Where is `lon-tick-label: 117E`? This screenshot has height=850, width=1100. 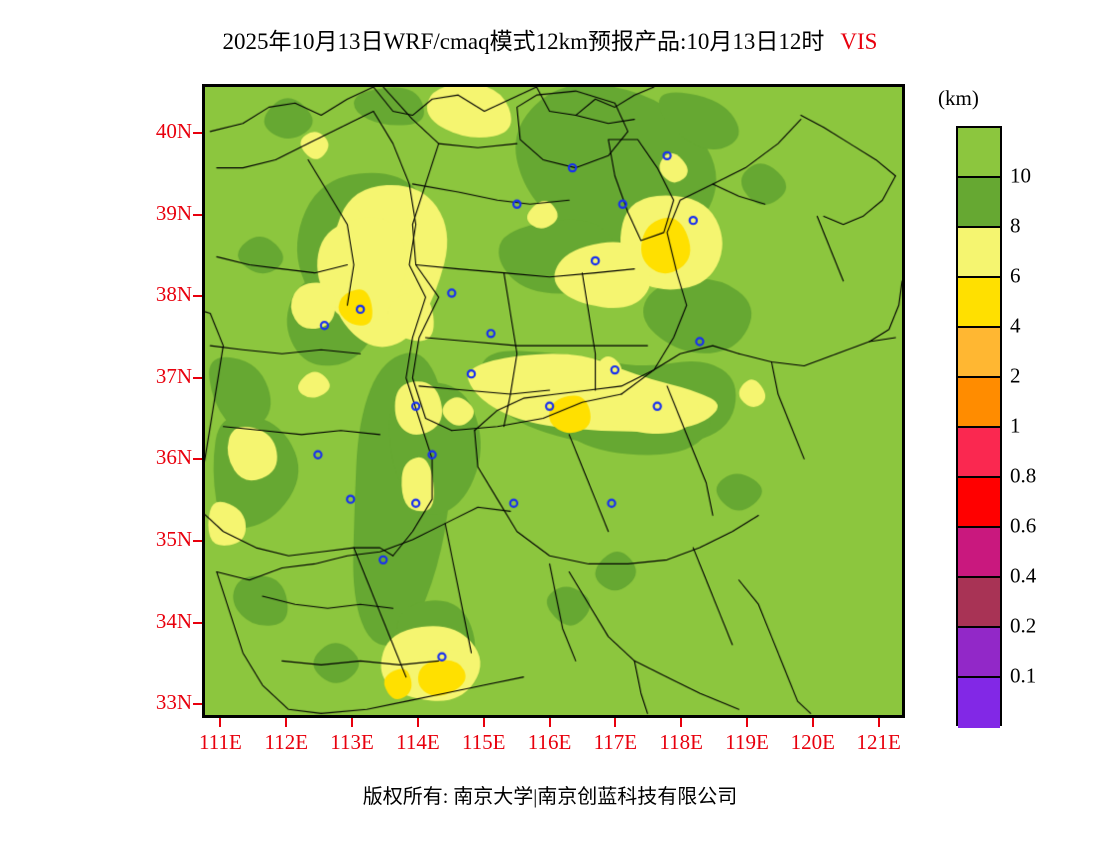
lon-tick-label: 117E is located at coordinates (615, 742).